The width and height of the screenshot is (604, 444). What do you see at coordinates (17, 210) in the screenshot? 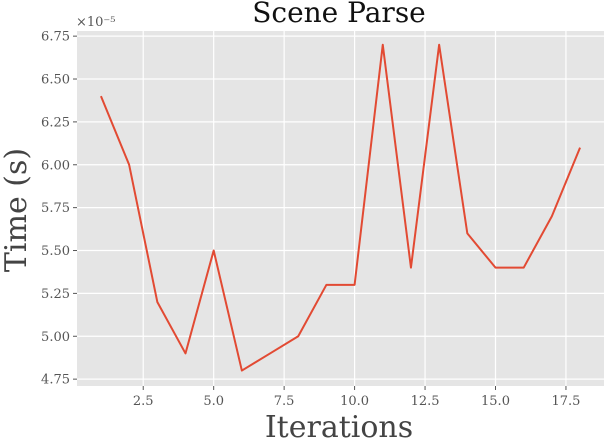
I see `y-axis-label: Time (s)` at bounding box center [17, 210].